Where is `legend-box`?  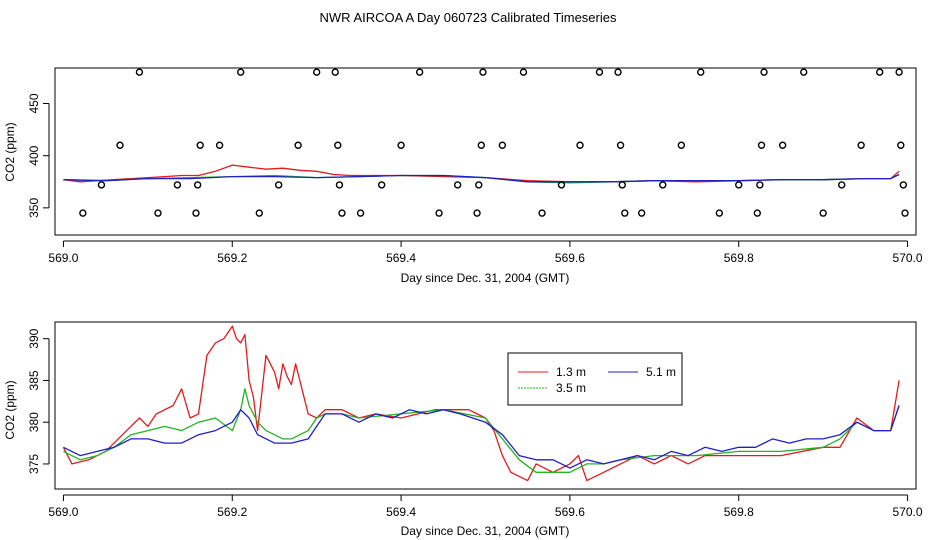 legend-box is located at coordinates (595, 379).